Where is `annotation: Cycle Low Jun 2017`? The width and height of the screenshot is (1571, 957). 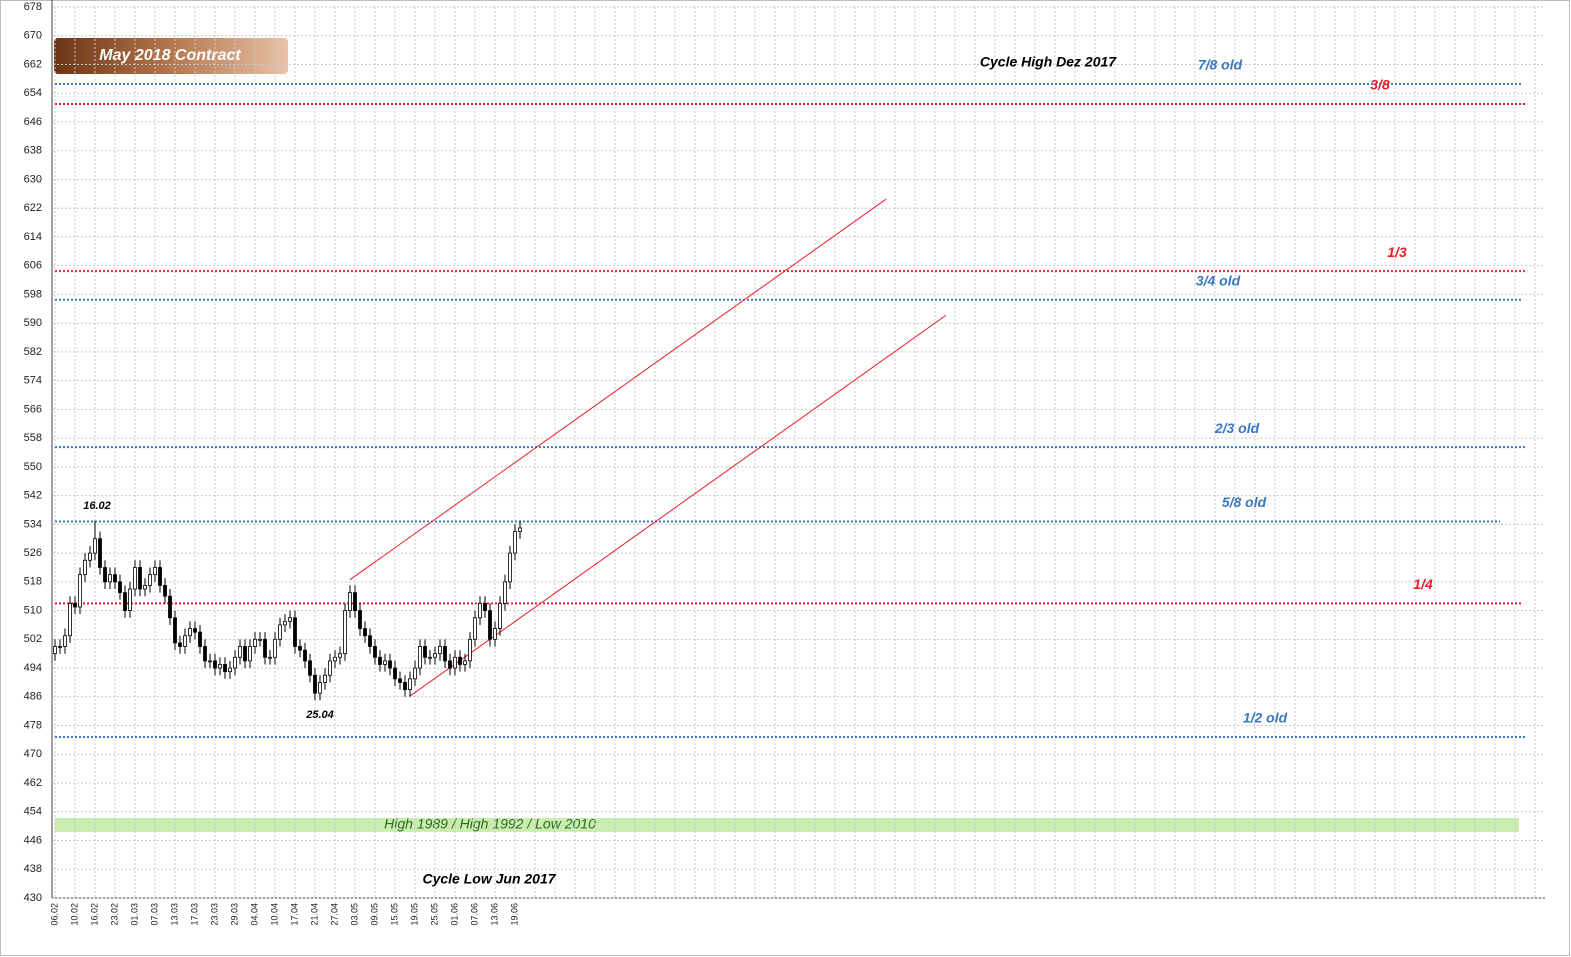 annotation: Cycle Low Jun 2017 is located at coordinates (489, 879).